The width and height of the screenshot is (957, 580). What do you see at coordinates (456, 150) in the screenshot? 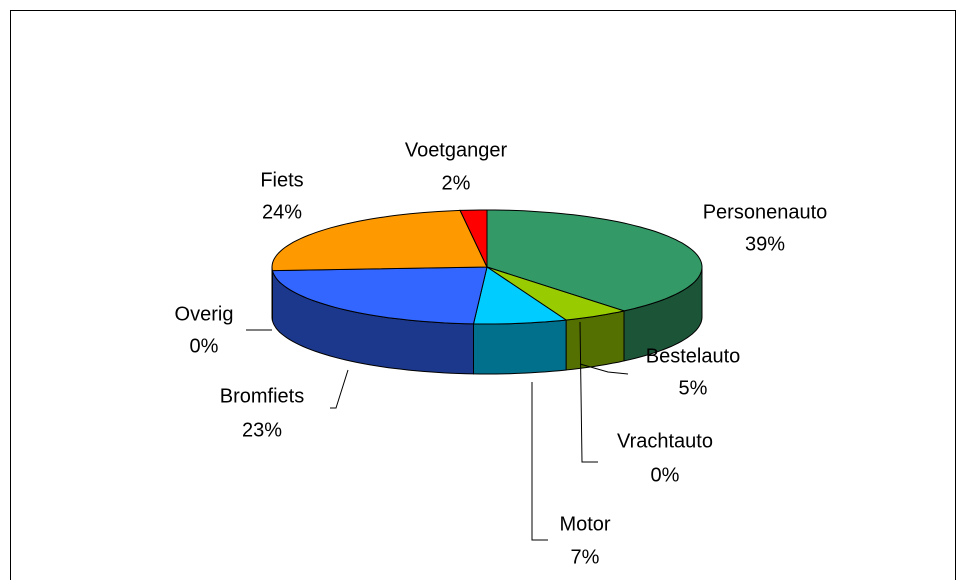
I see `slice-label: Voetganger` at bounding box center [456, 150].